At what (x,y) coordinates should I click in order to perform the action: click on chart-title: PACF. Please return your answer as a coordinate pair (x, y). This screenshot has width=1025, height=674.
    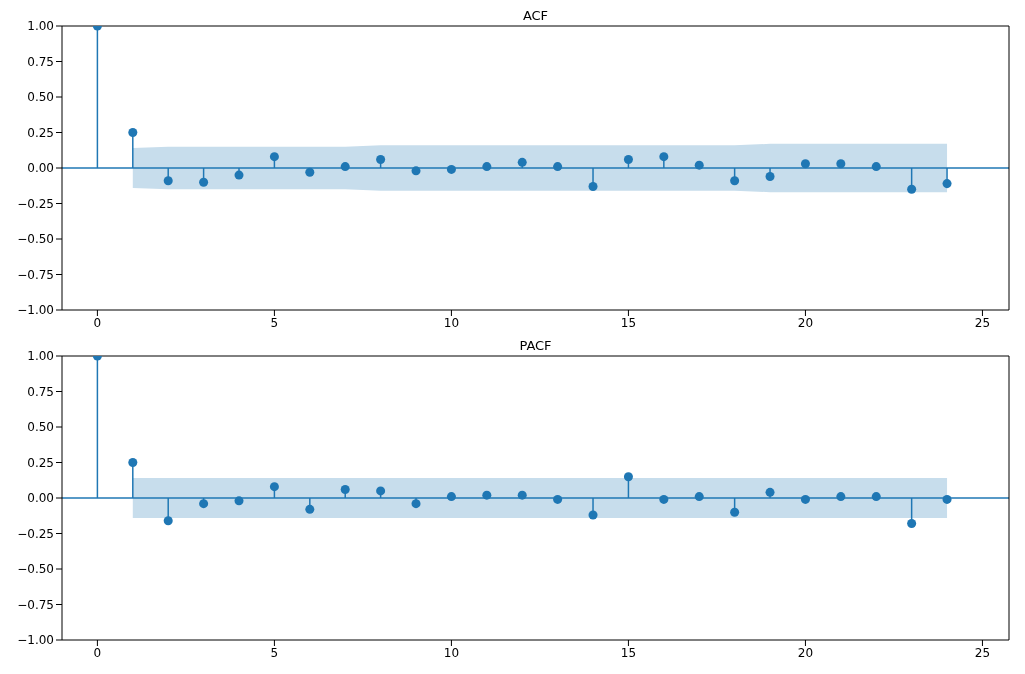
    Looking at the image, I should click on (535, 345).